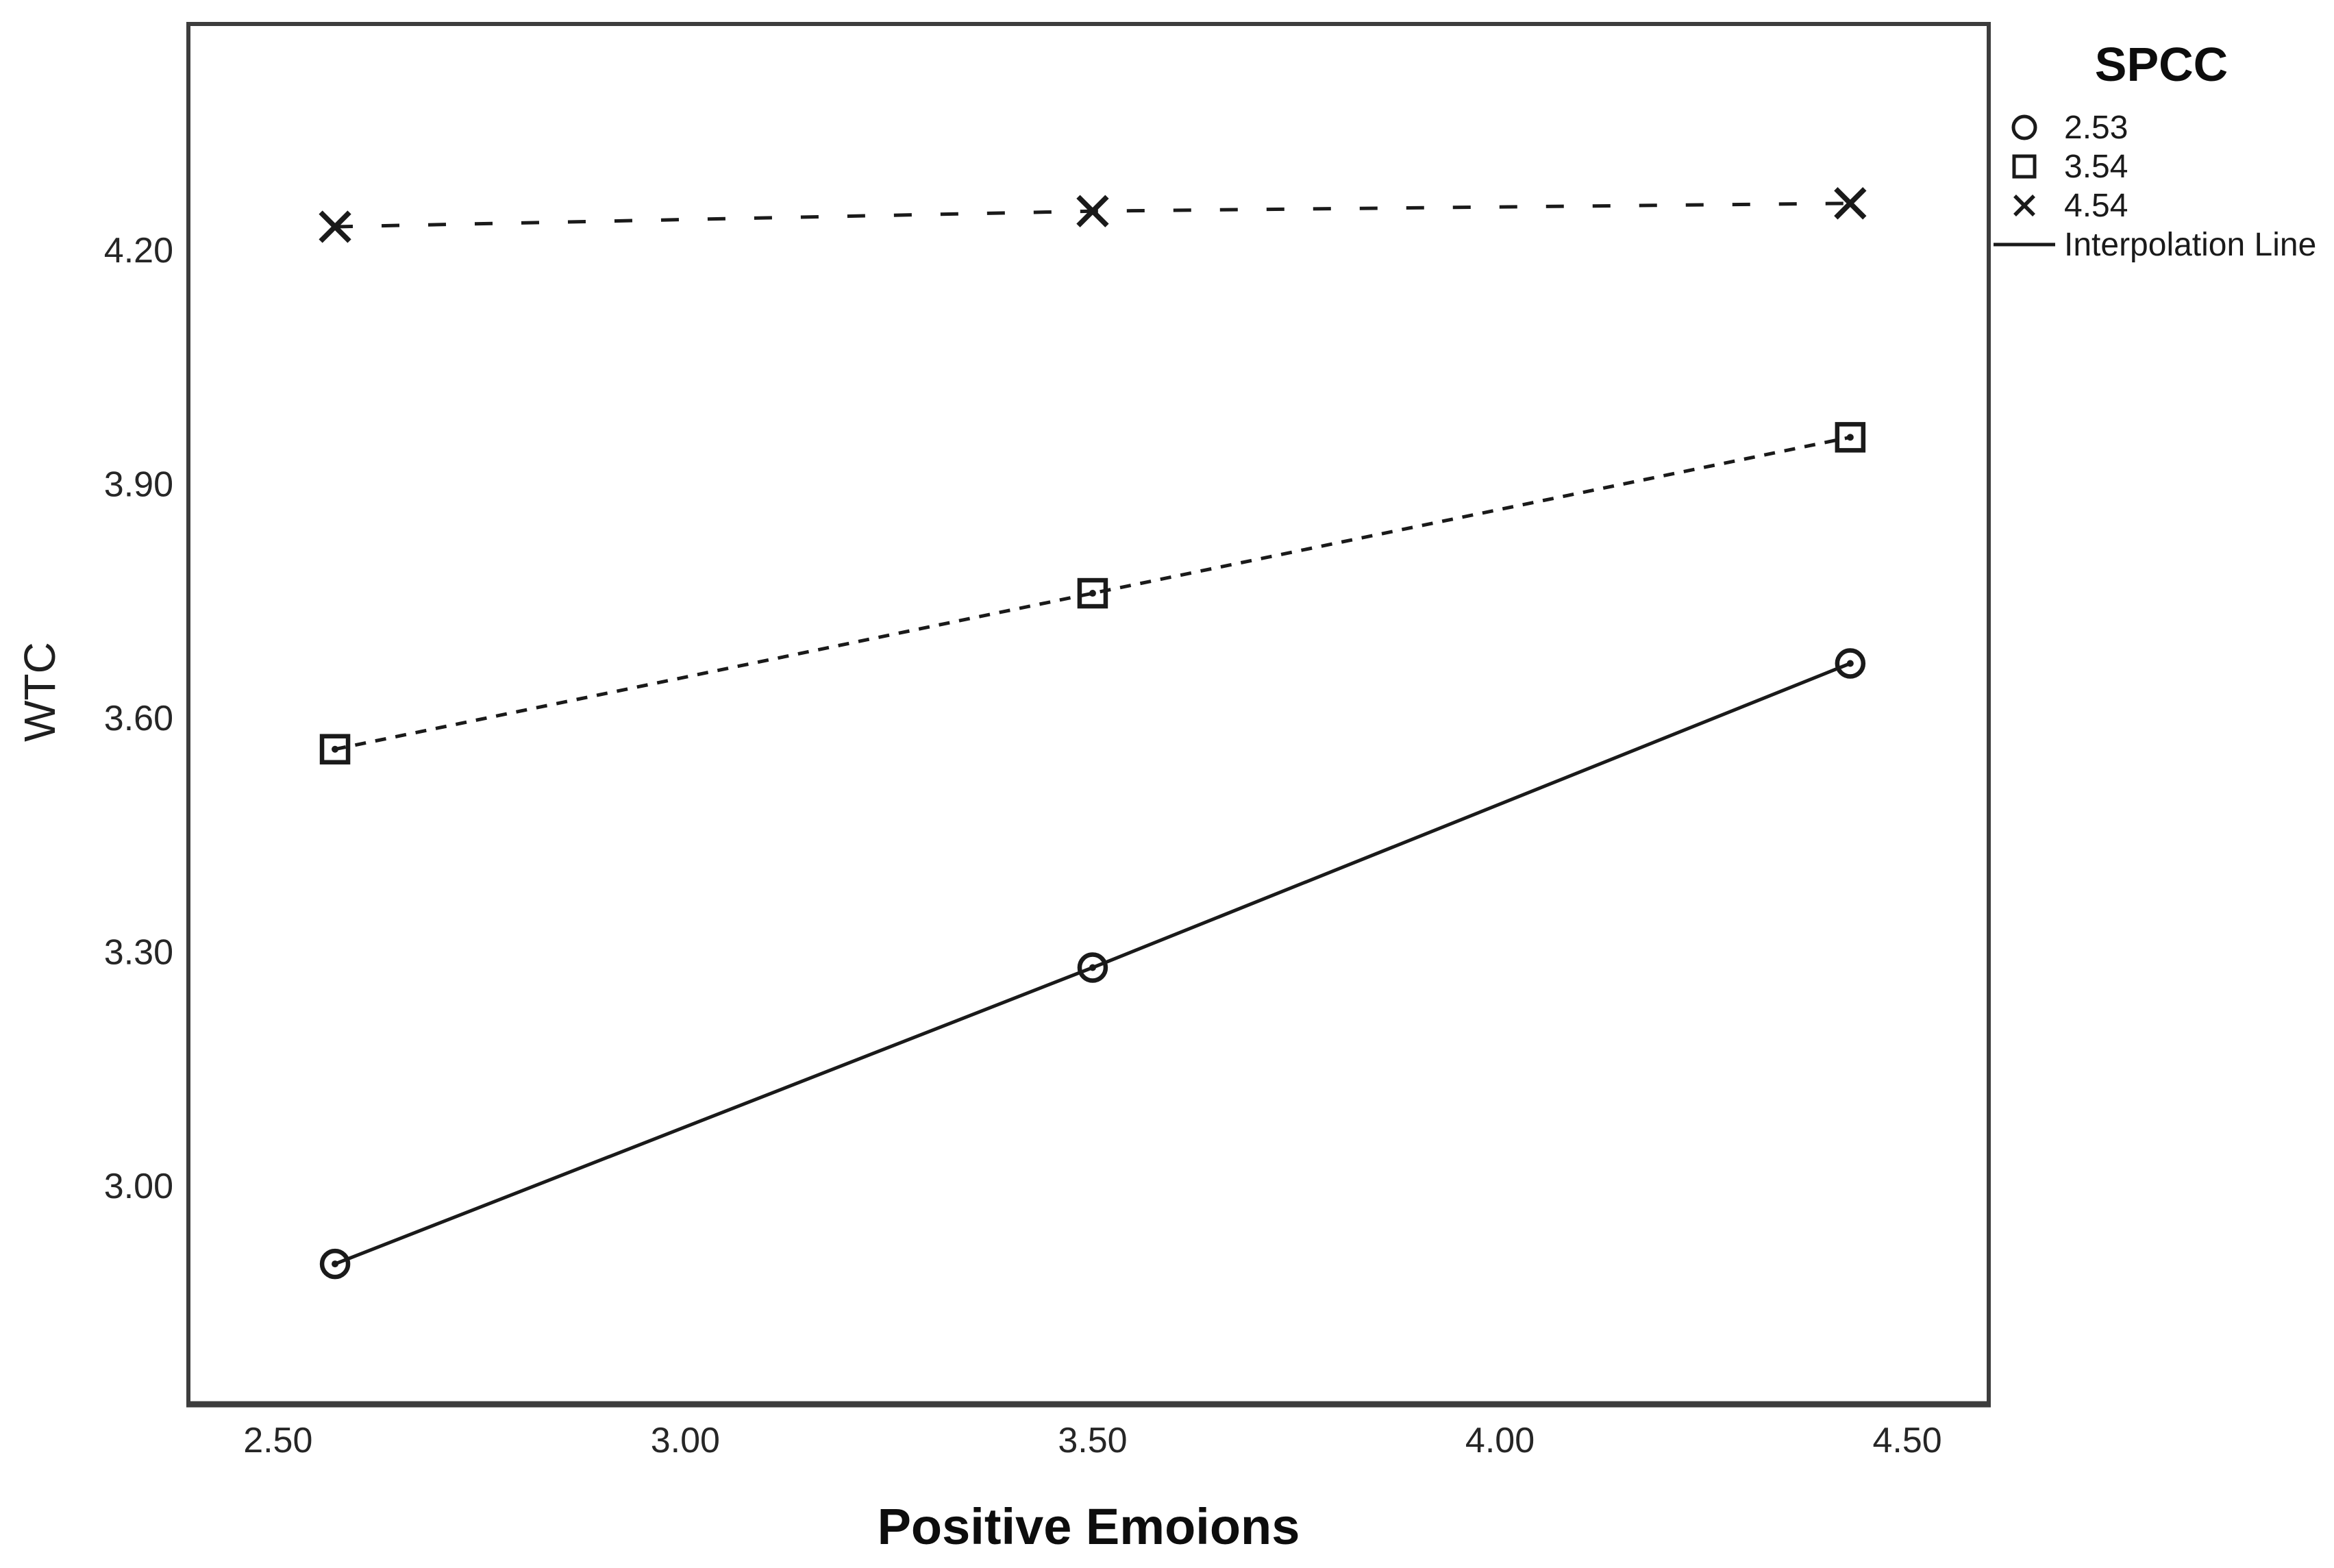  Describe the element at coordinates (1092, 1440) in the screenshot. I see `x-tick-label: 3.50` at that location.